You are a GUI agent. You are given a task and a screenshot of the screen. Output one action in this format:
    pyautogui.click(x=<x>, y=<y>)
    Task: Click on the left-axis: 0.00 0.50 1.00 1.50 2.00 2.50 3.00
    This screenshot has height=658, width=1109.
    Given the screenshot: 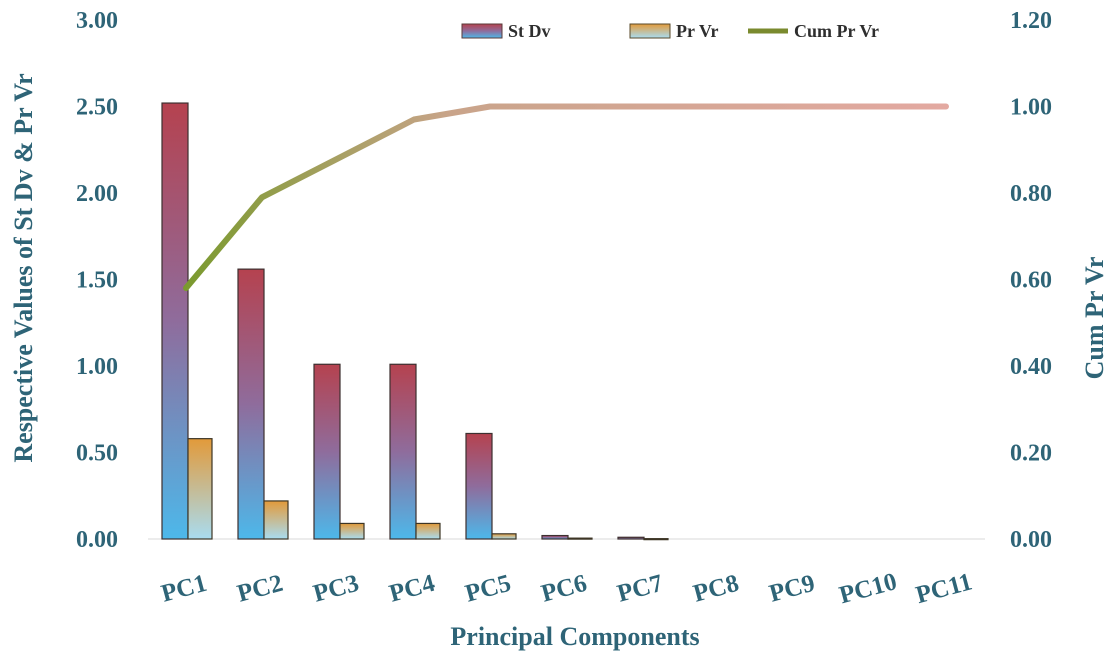 What is the action you would take?
    pyautogui.click(x=97, y=280)
    